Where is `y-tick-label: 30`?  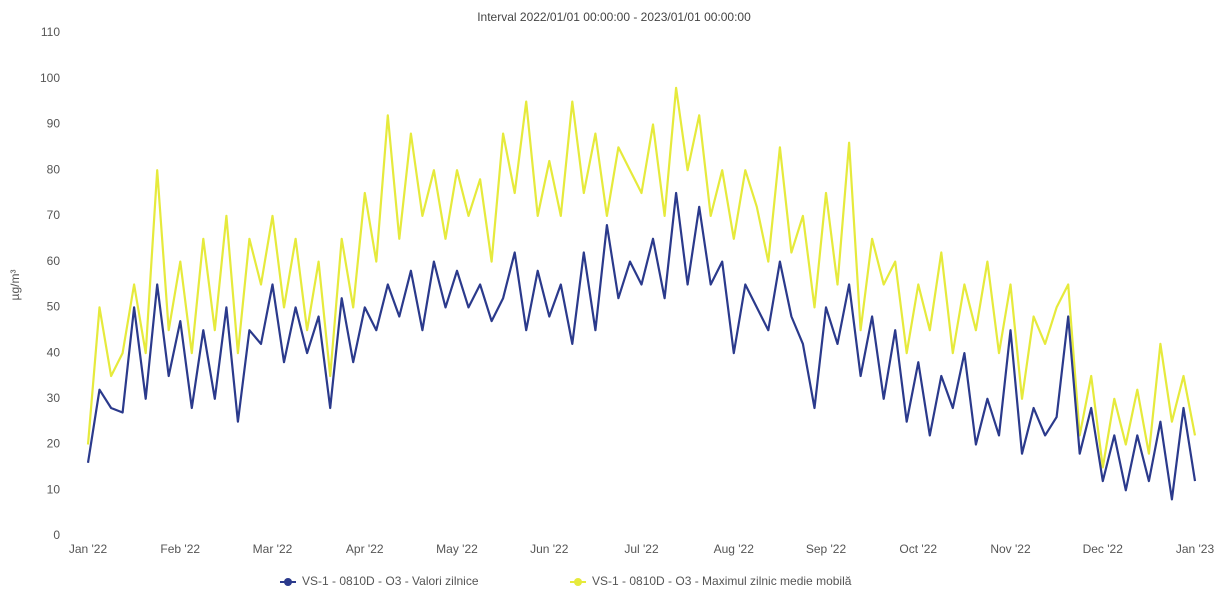 y-tick-label: 30 is located at coordinates (54, 398).